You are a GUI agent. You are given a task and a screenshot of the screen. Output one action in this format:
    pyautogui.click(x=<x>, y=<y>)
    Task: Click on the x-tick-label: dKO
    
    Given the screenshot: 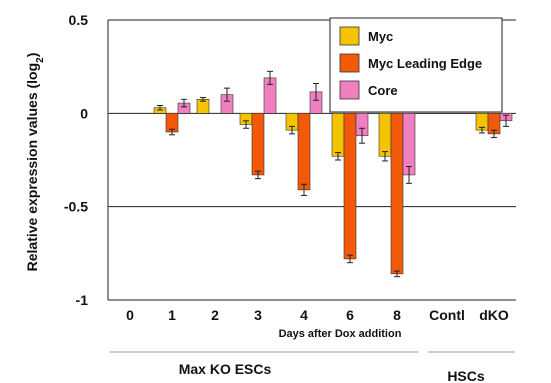 What is the action you would take?
    pyautogui.click(x=494, y=315)
    